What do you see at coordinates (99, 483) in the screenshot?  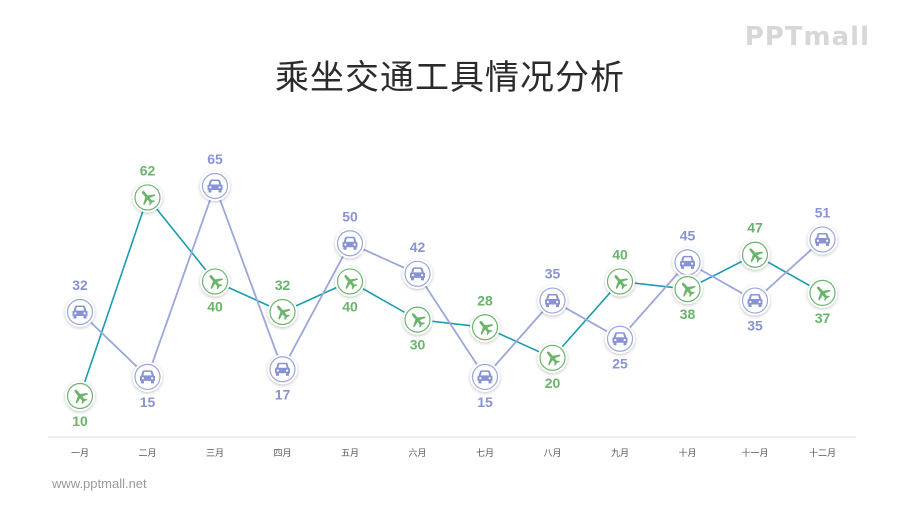 I see `footer-url: www.pptmall.net` at bounding box center [99, 483].